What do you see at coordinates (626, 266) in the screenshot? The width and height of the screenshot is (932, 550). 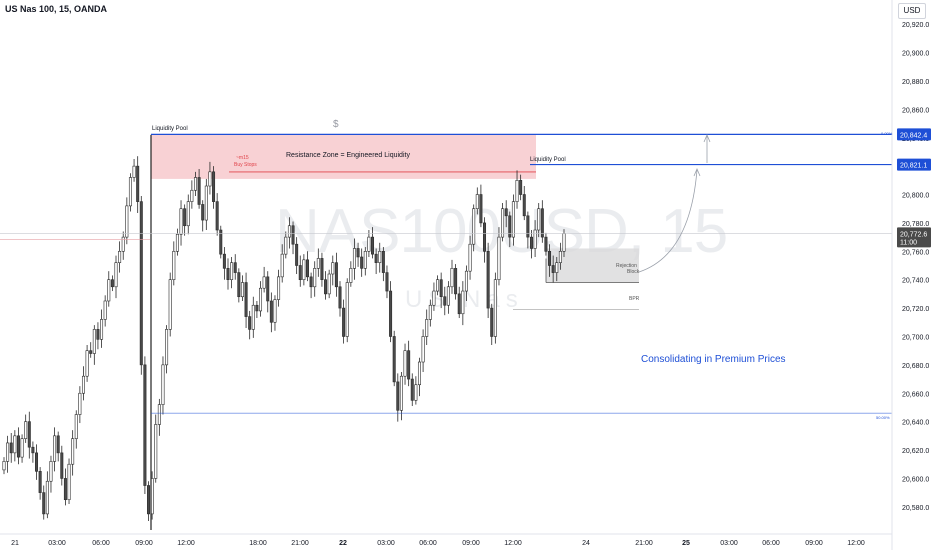 I see `rejection-block-label-1: Rejection` at bounding box center [626, 266].